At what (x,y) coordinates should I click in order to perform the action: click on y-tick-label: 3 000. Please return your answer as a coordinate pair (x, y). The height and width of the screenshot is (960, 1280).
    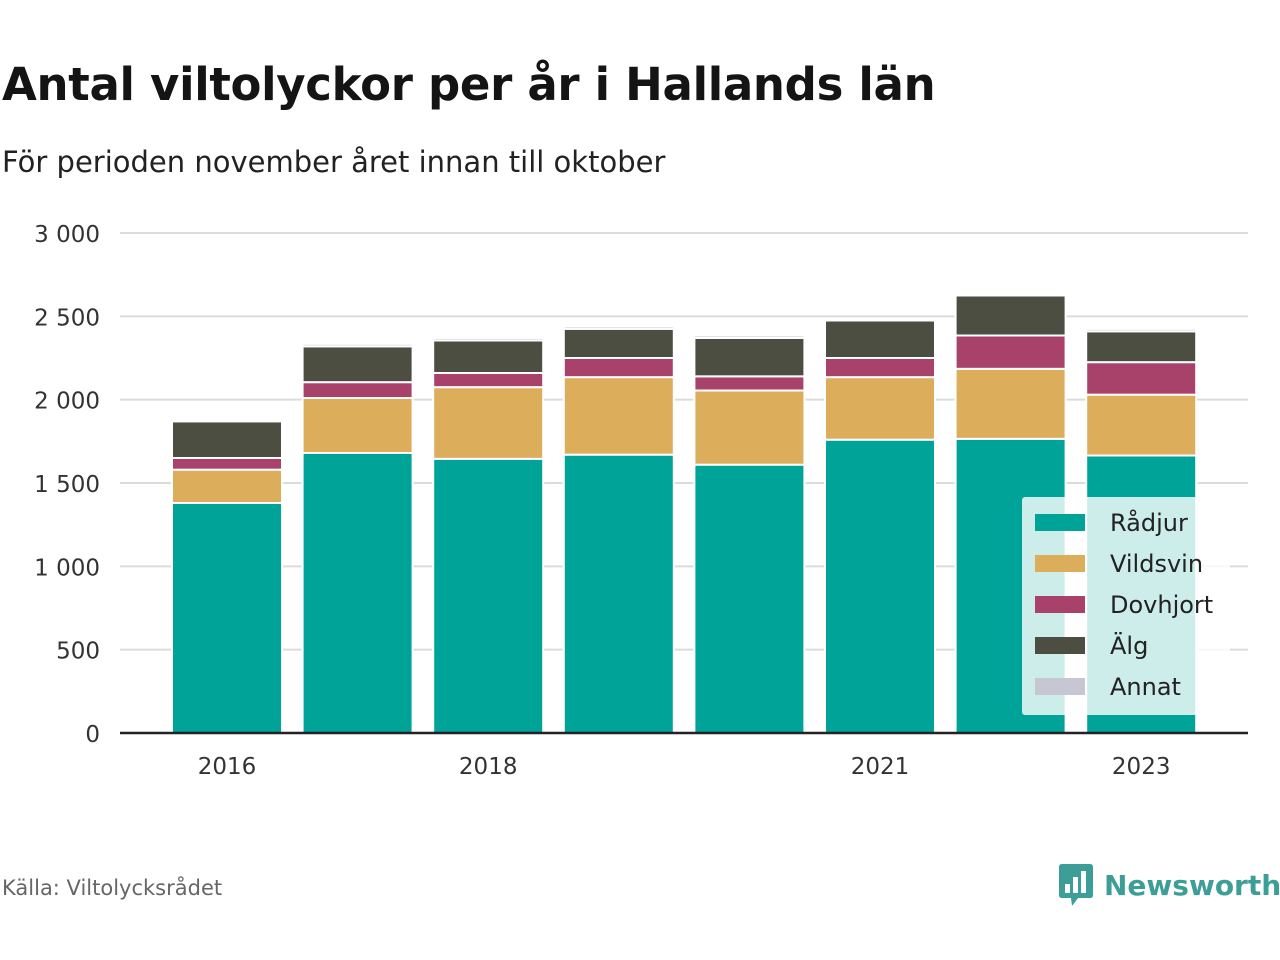
    Looking at the image, I should click on (67, 235).